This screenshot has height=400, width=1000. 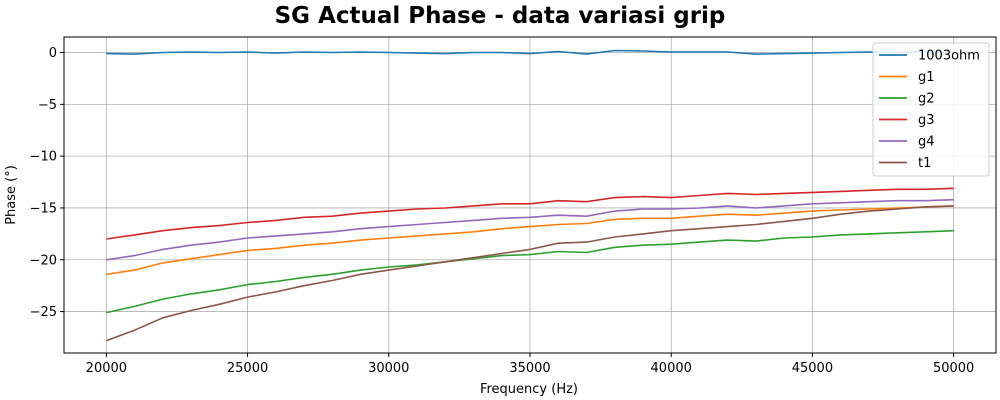 I want to click on y-tick-label: −5, so click(x=47, y=105).